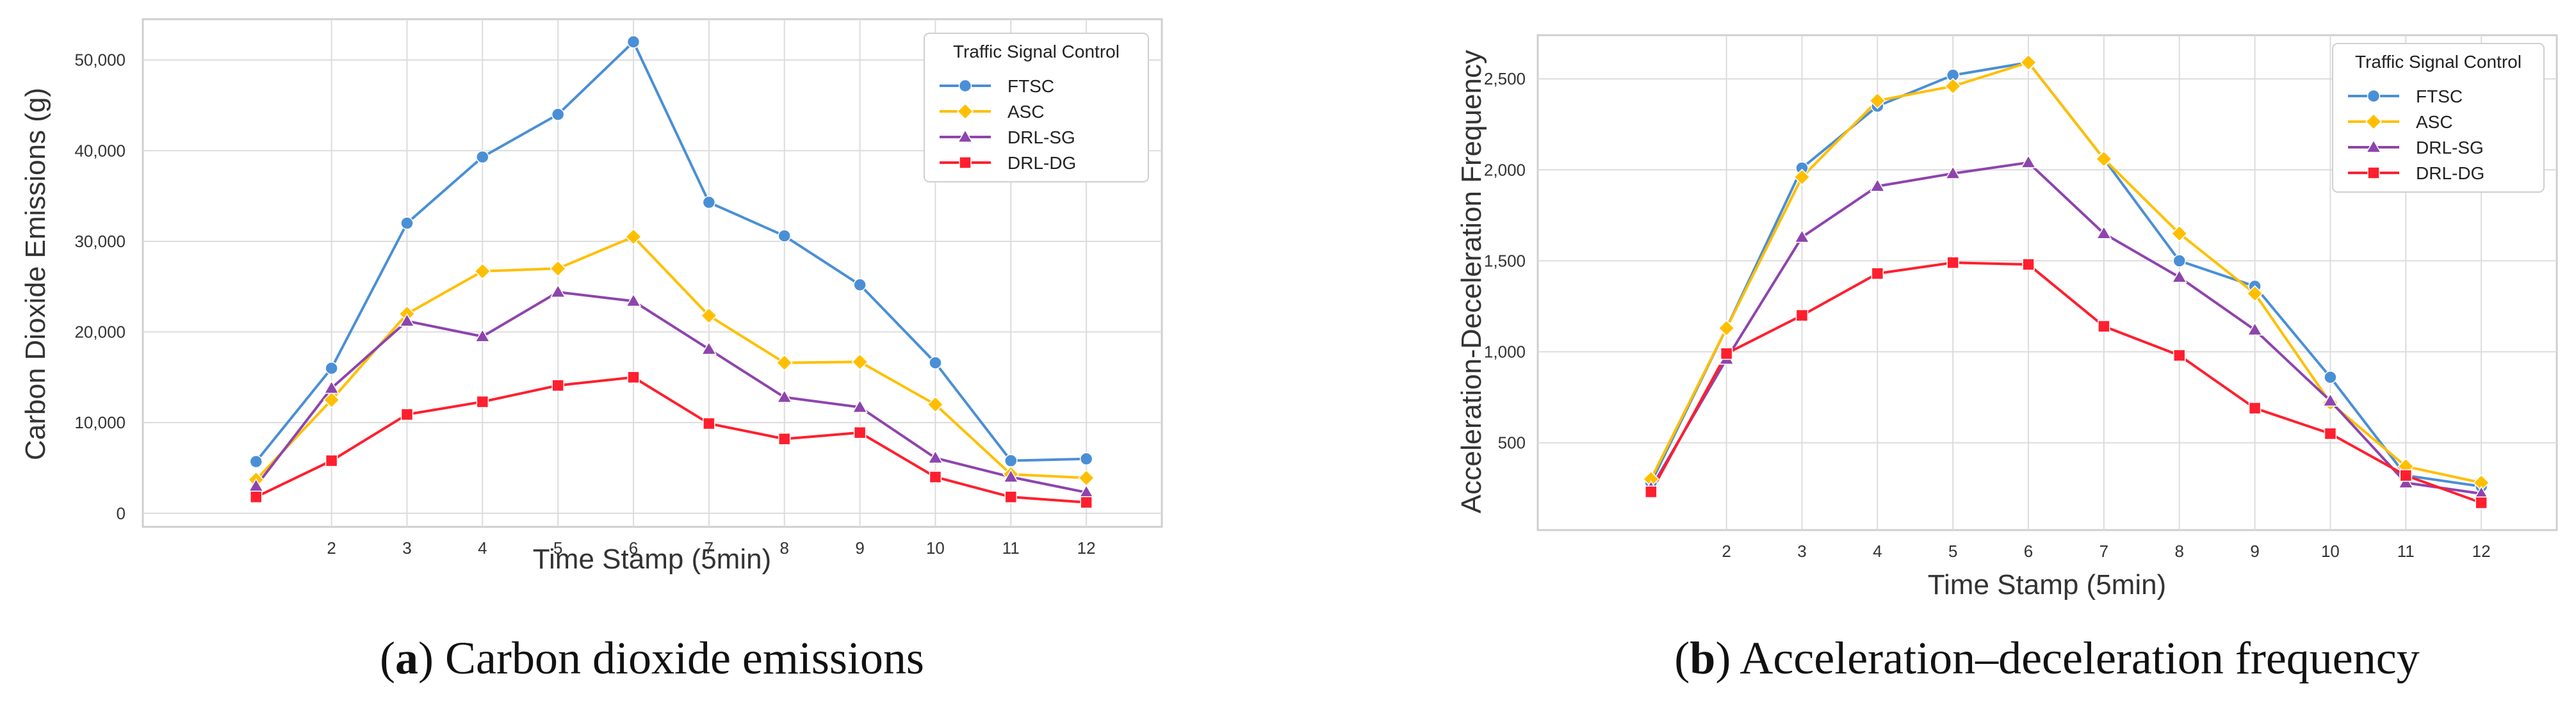  What do you see at coordinates (2079, 658) in the screenshot?
I see `caption-b-text: Acceleration–deceleration frequency` at bounding box center [2079, 658].